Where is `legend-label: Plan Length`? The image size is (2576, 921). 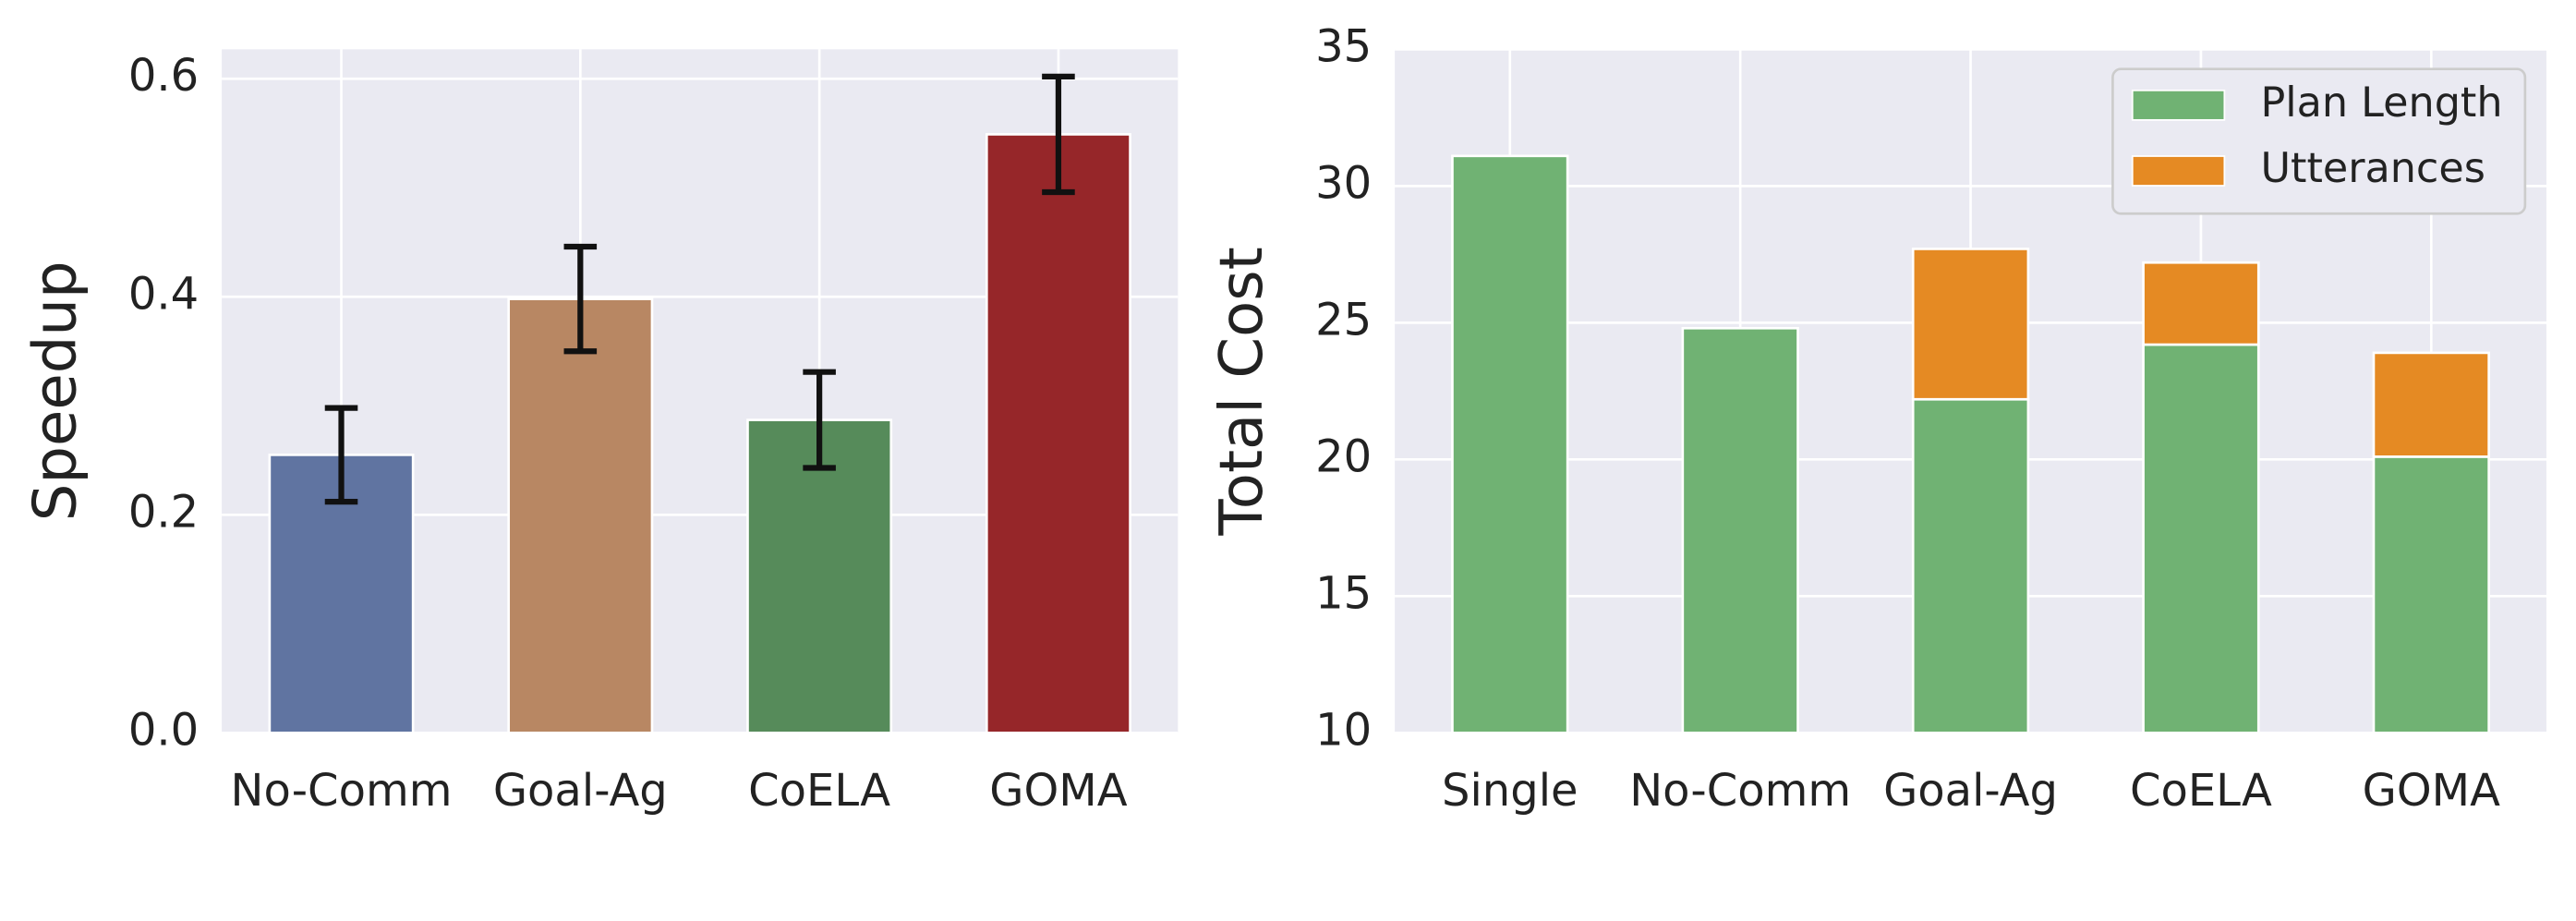 legend-label: Plan Length is located at coordinates (2381, 103).